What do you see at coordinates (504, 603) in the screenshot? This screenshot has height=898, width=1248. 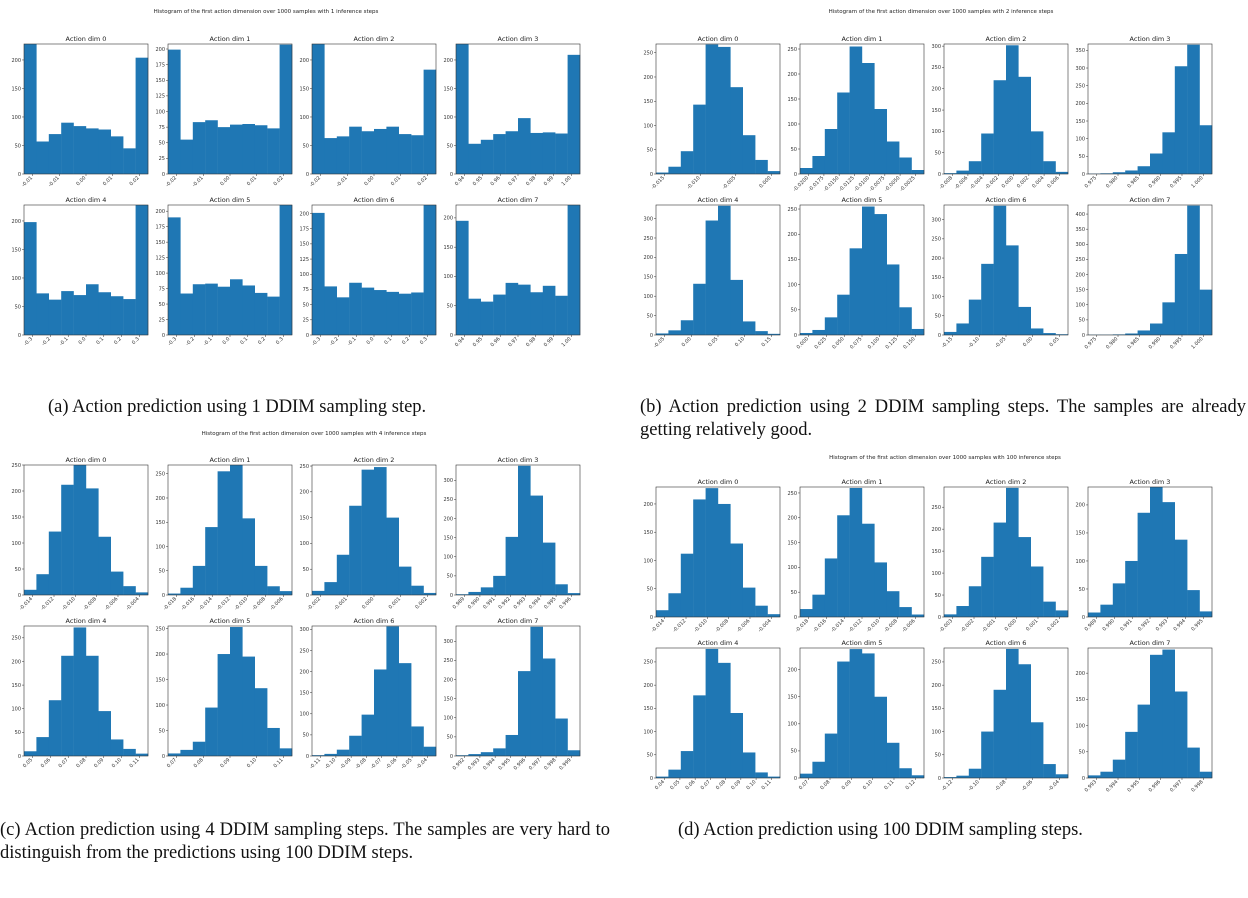 I see `x-tick-label: 0.992` at bounding box center [504, 603].